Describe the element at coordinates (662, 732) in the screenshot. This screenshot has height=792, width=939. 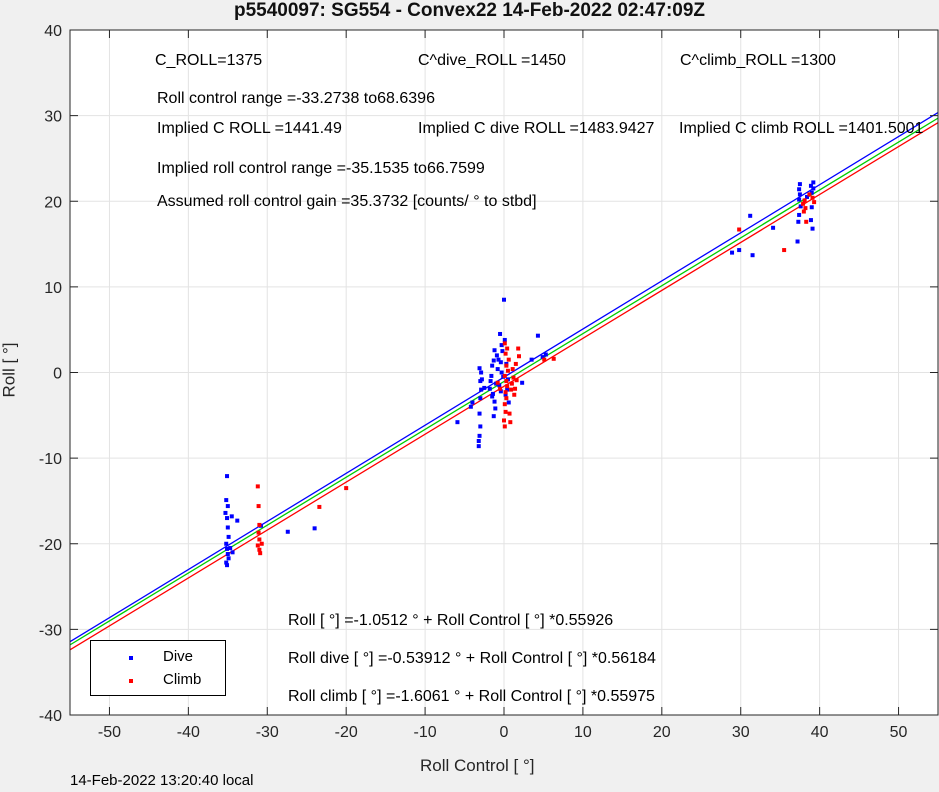
I see `x-tick-label: 20` at that location.